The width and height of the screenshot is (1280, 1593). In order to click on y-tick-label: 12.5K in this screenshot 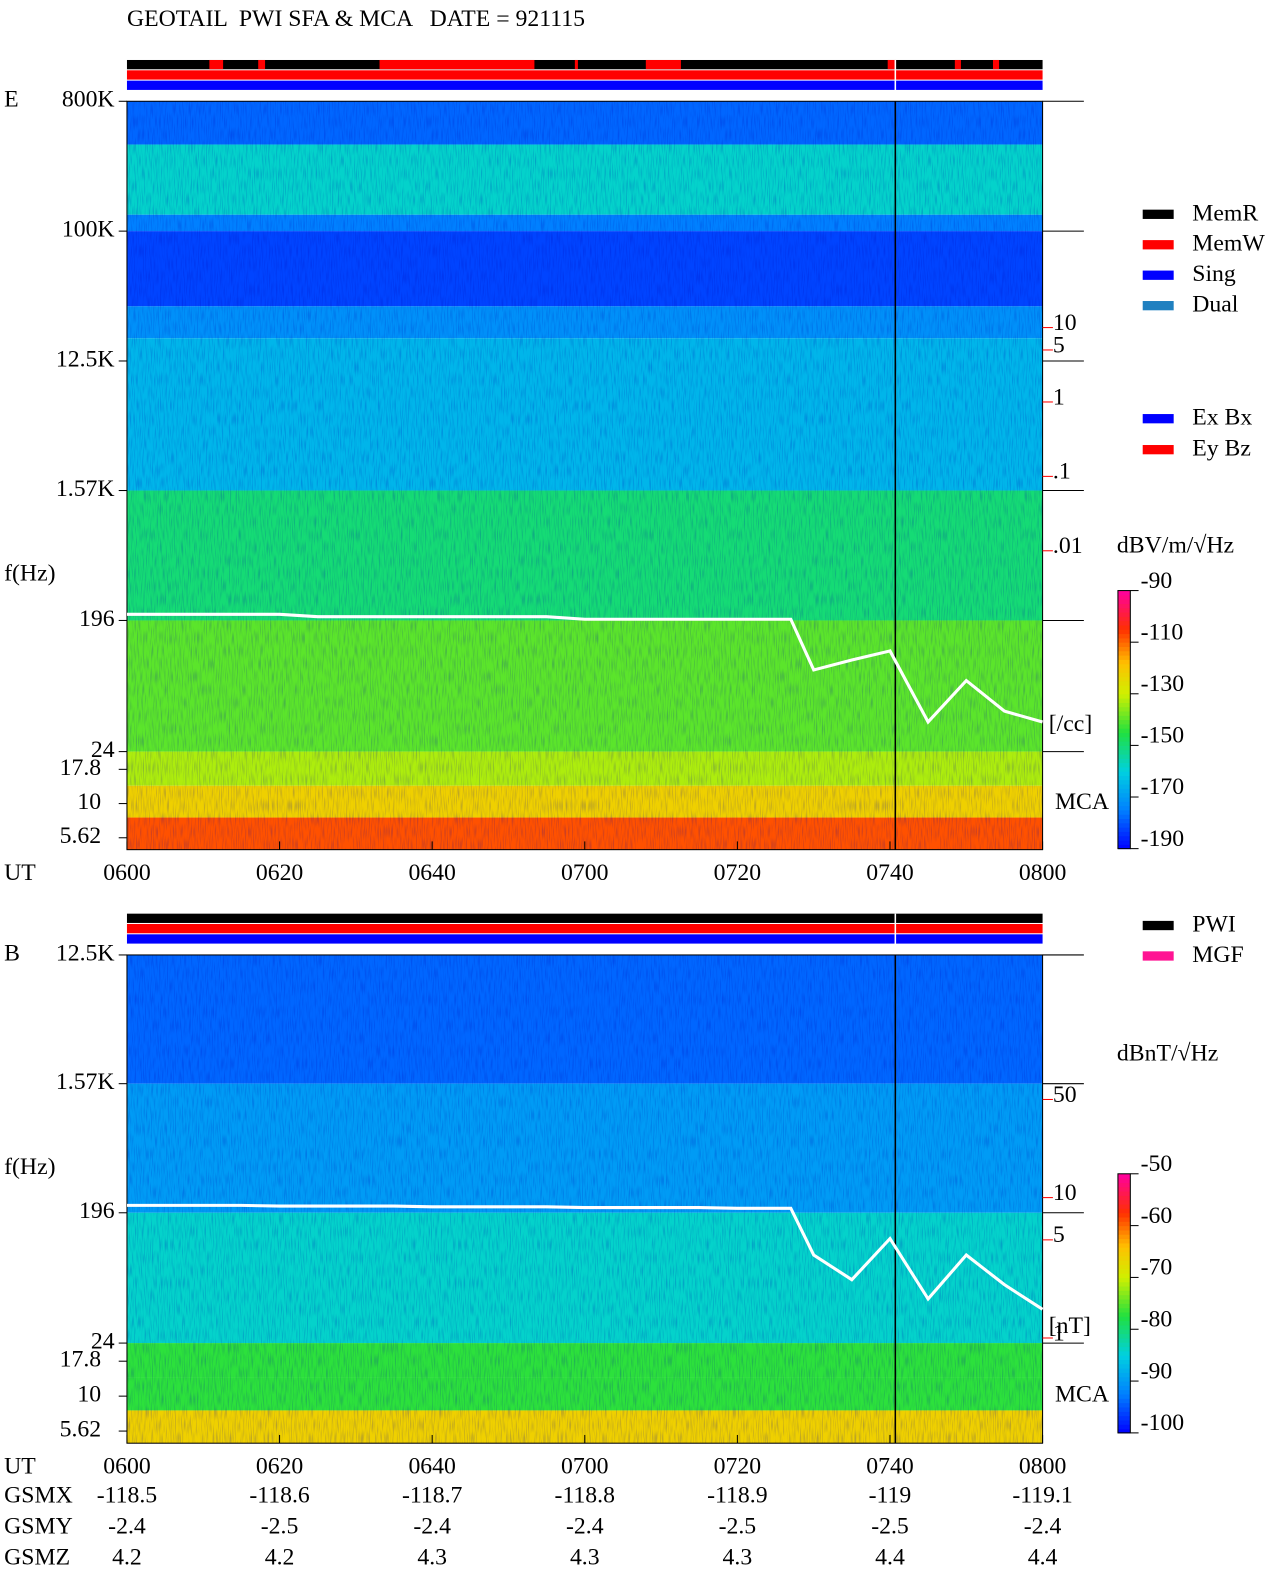, I will do `click(85, 359)`.